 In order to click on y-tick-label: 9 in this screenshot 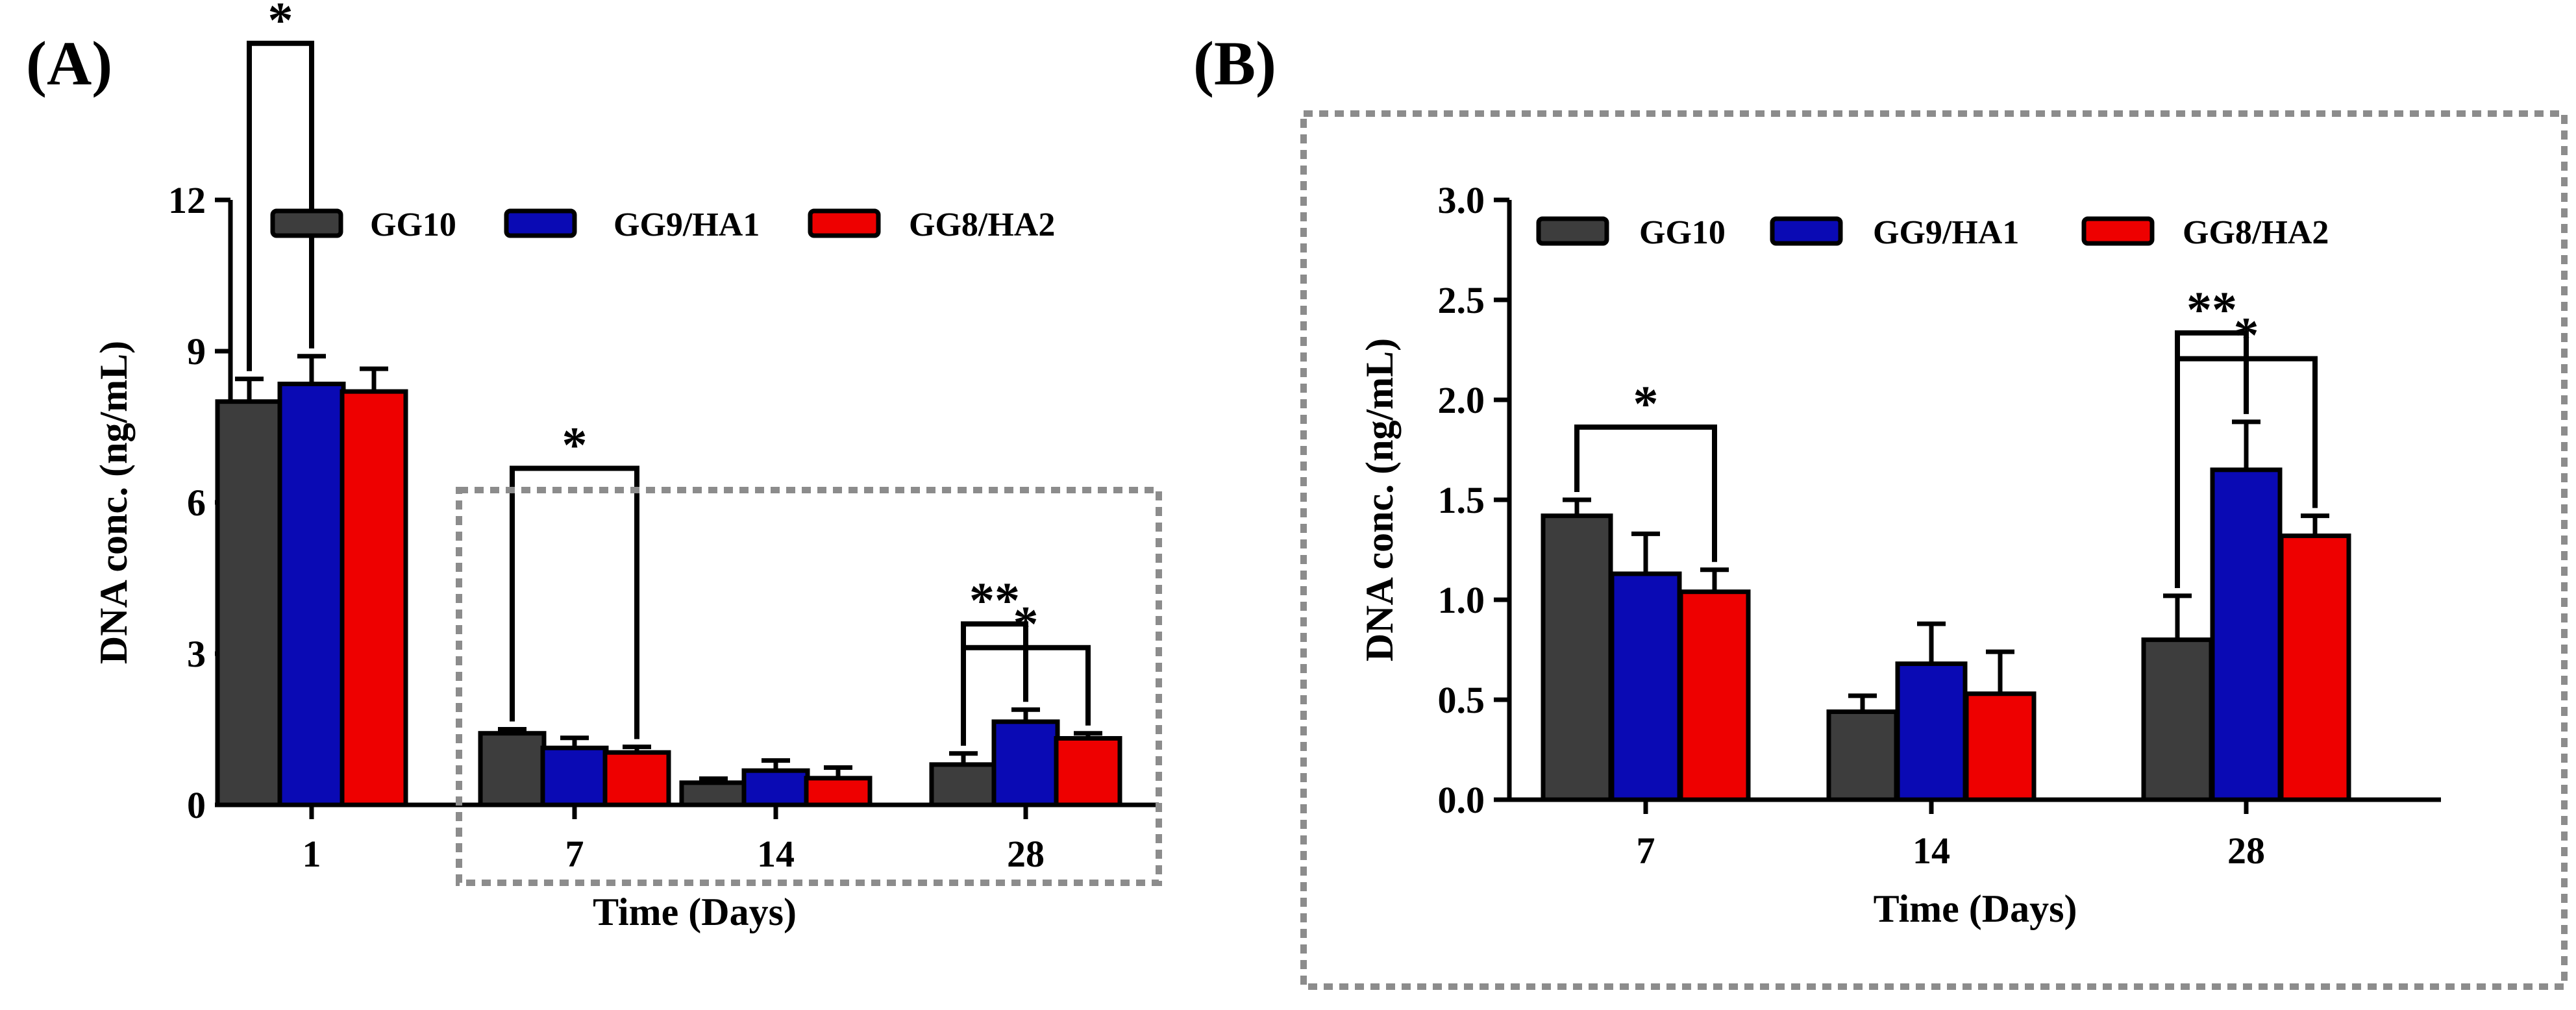, I will do `click(196, 352)`.